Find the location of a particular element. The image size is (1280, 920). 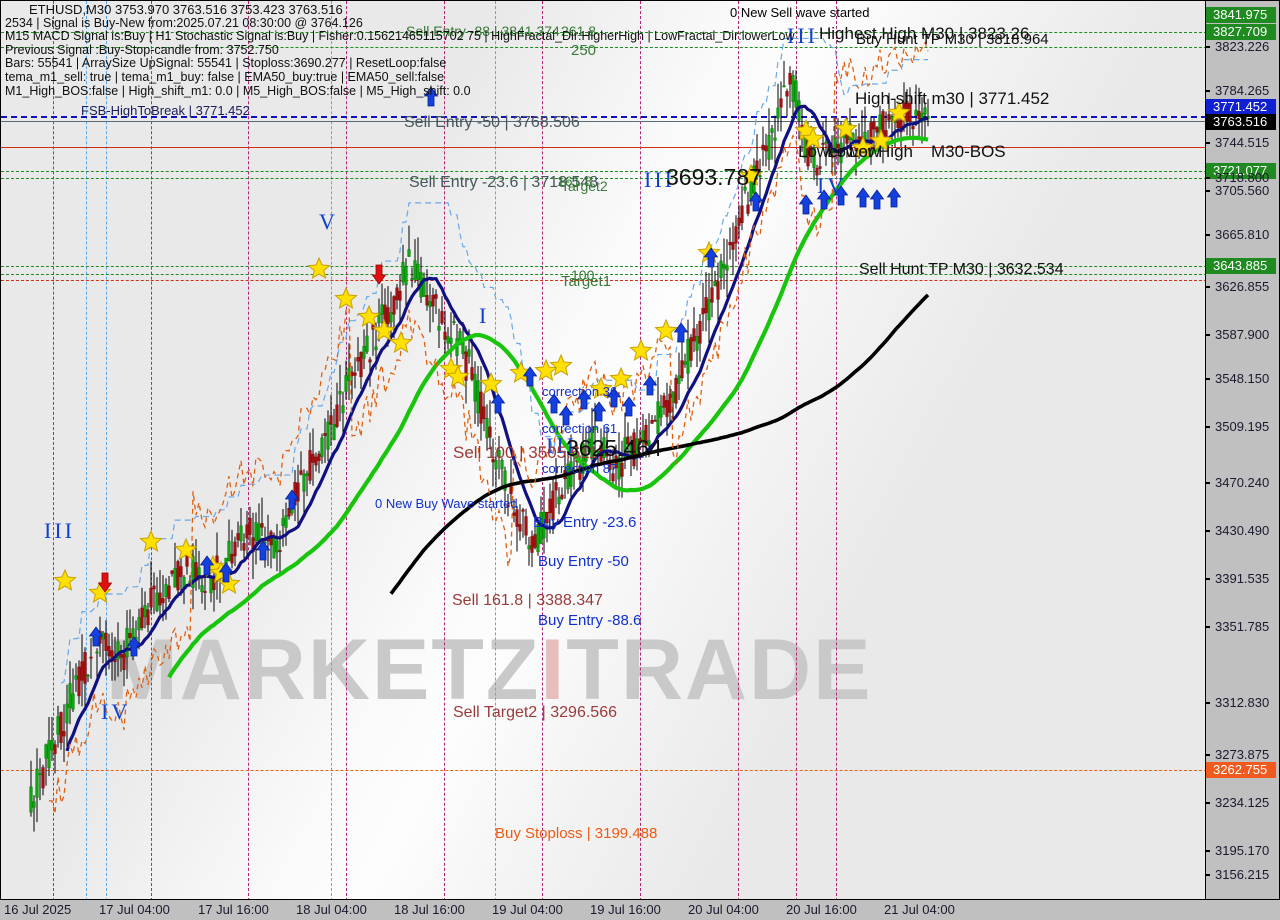

annotation-buy-entry-236: Buy Entry -23.6 is located at coordinates (585, 522).